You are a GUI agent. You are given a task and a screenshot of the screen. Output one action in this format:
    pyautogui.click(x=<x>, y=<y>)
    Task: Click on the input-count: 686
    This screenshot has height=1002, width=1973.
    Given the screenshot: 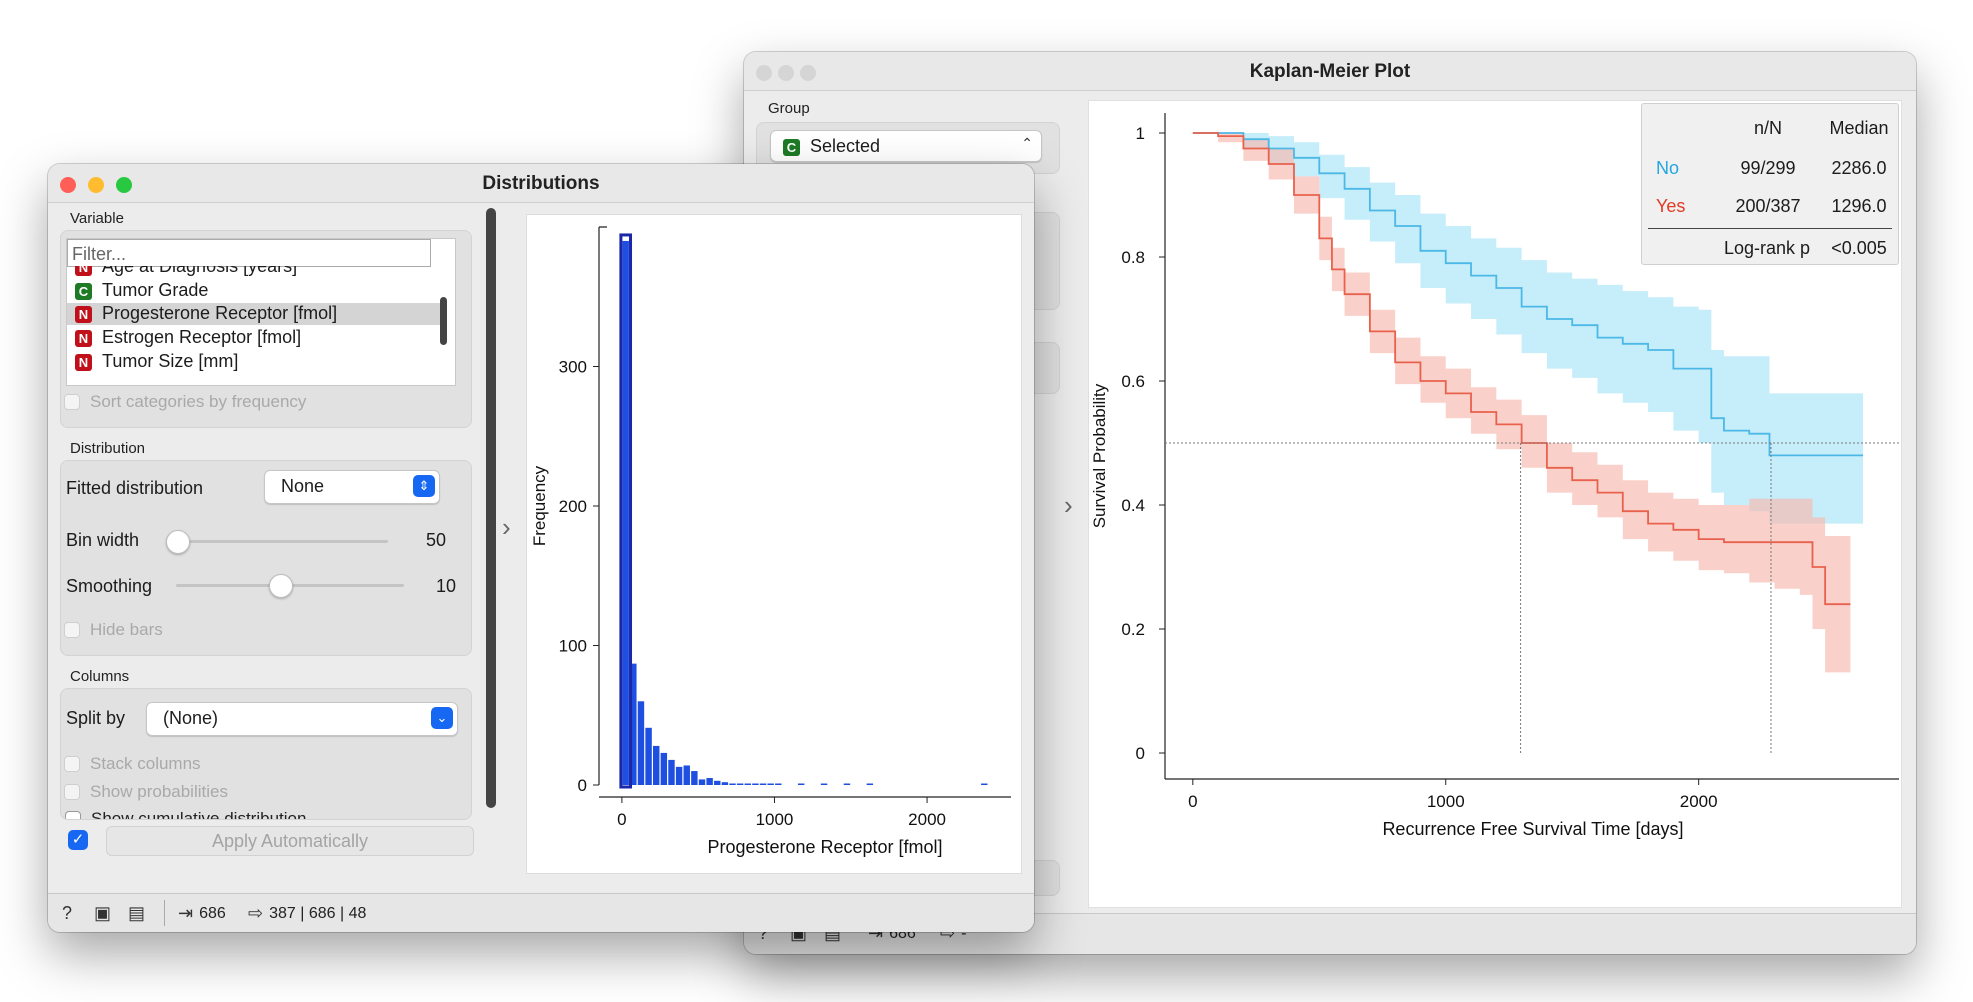 What is the action you would take?
    pyautogui.click(x=212, y=913)
    